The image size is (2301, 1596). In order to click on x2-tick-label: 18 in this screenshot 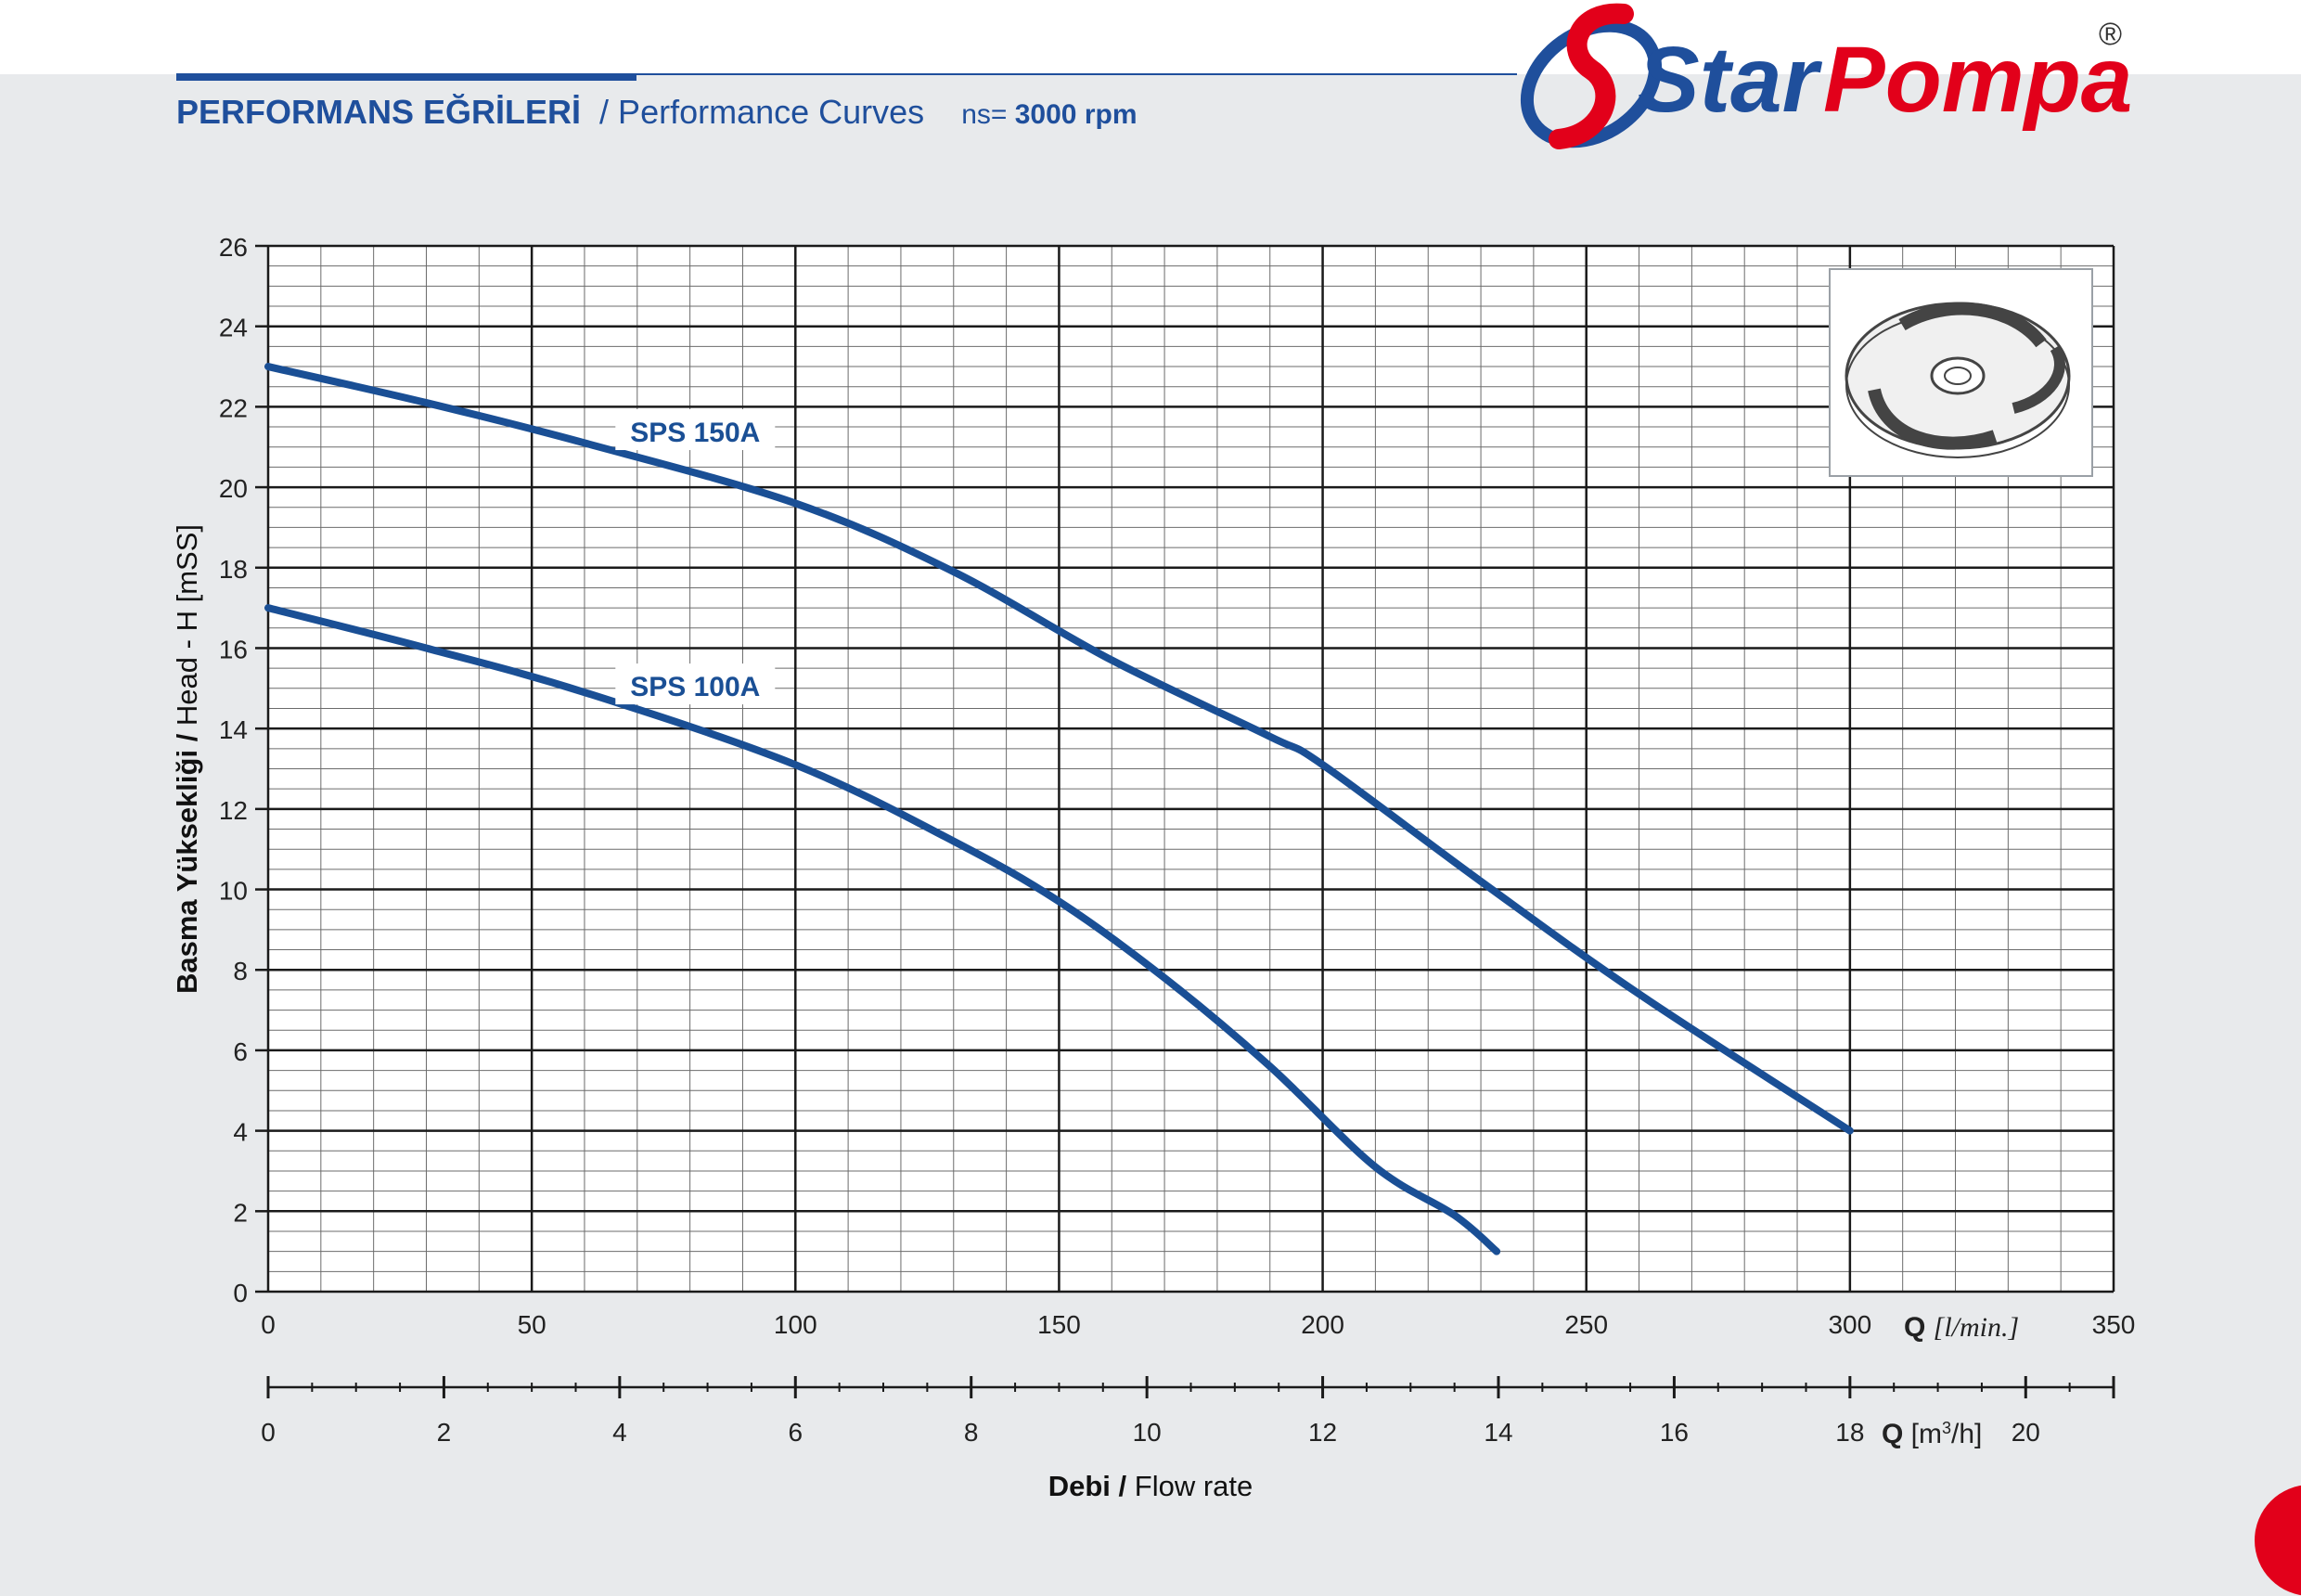, I will do `click(1849, 1432)`.